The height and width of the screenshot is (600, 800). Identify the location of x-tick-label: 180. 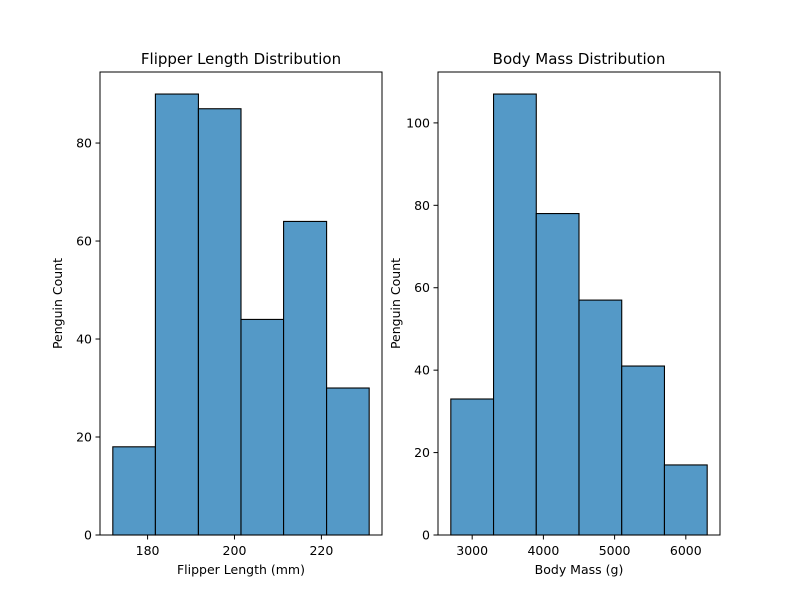
(148, 550).